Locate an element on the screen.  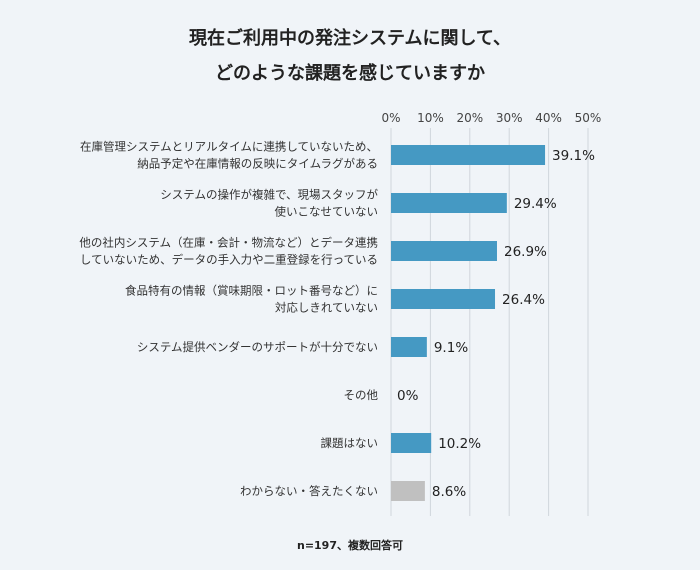
category-label: していないため、データの手入力や二重登録を行っている is located at coordinates (229, 260).